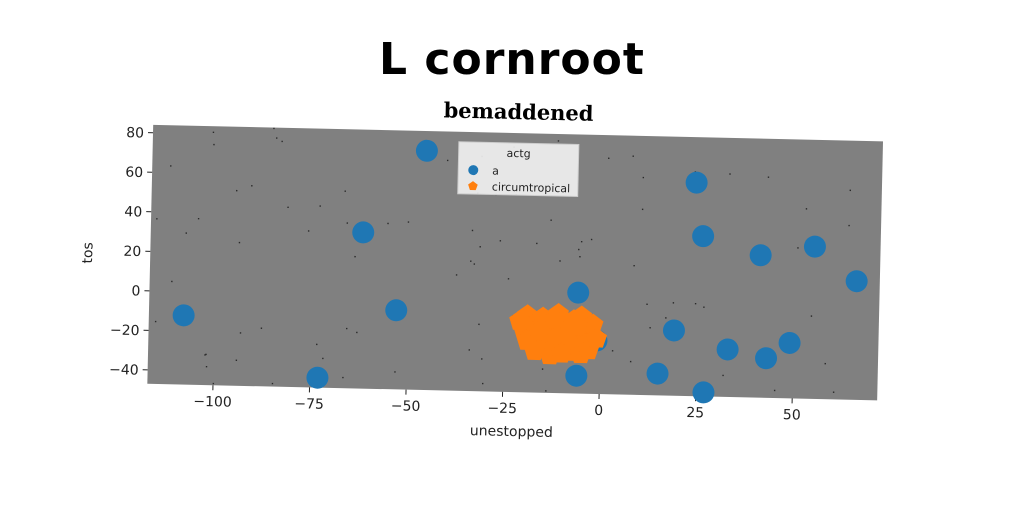 The height and width of the screenshot is (512, 1024). Describe the element at coordinates (133, 212) in the screenshot. I see `y-tick-label: 40` at that location.